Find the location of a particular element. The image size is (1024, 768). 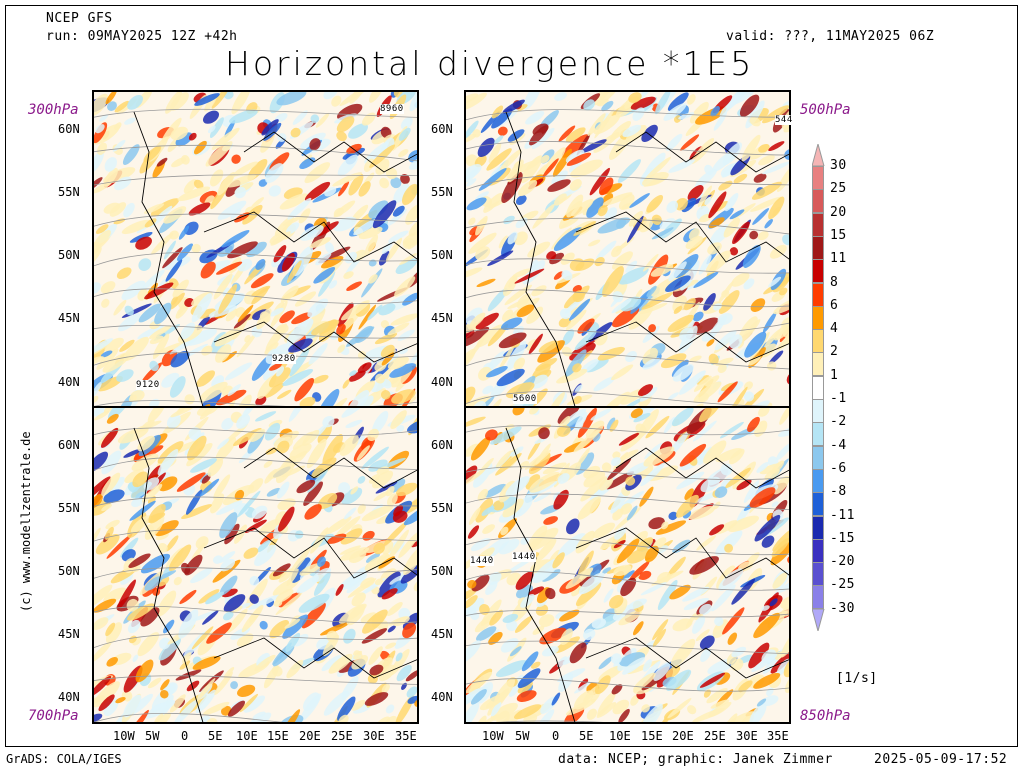

contour-label: 9120 is located at coordinates (148, 385).